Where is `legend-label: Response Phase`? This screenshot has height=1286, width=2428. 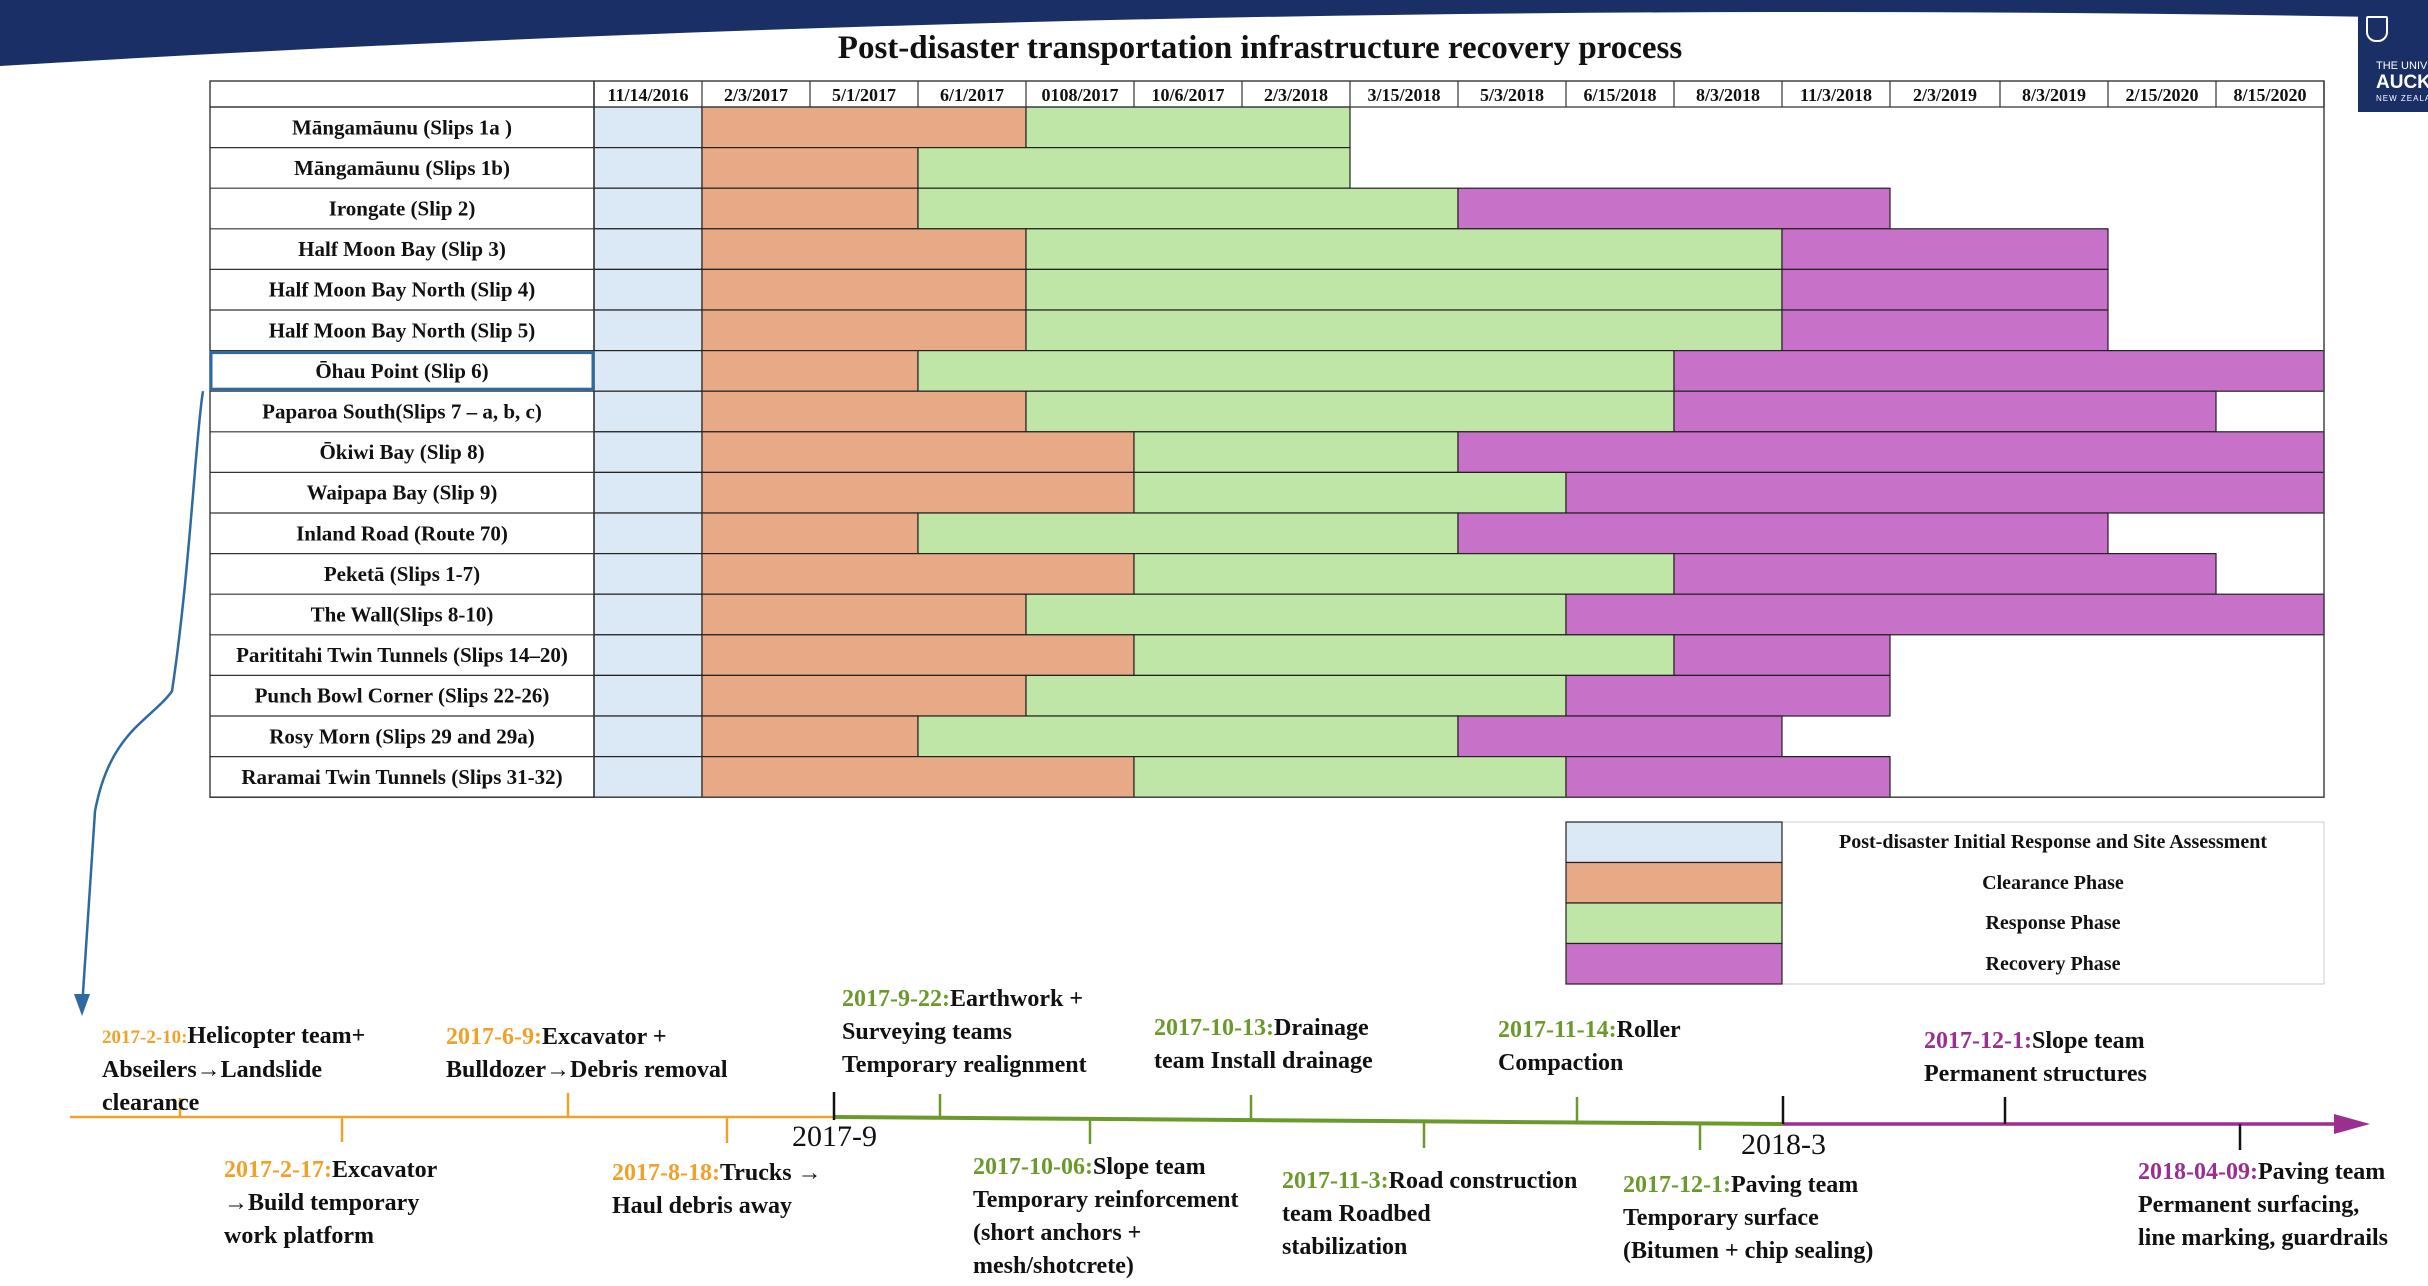
legend-label: Response Phase is located at coordinates (2053, 923).